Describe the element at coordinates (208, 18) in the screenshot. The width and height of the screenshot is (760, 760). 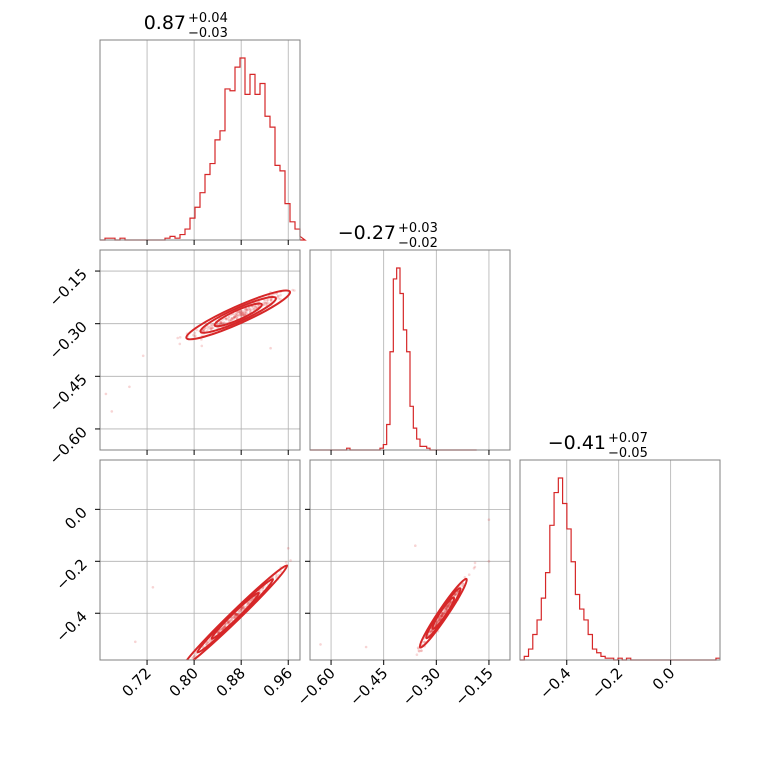
I see `panel-title-upper: +0.04` at that location.